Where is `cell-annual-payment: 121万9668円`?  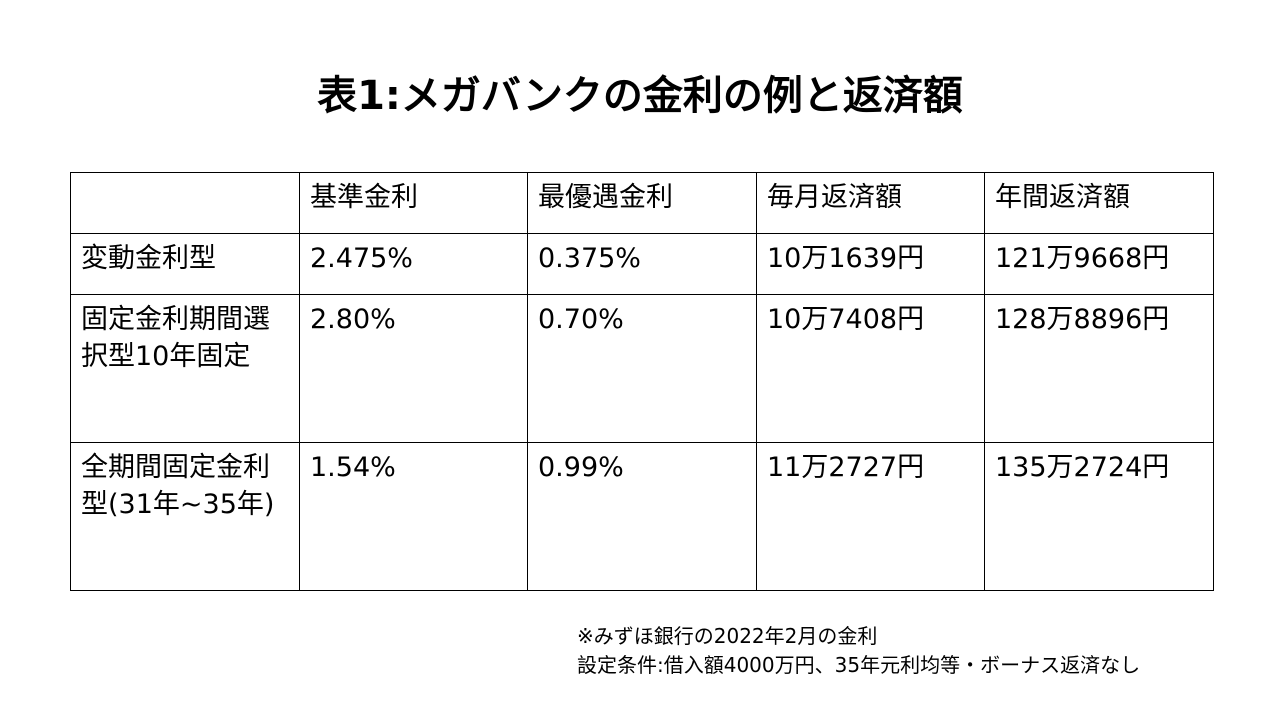
cell-annual-payment: 121万9668円 is located at coordinates (1099, 264).